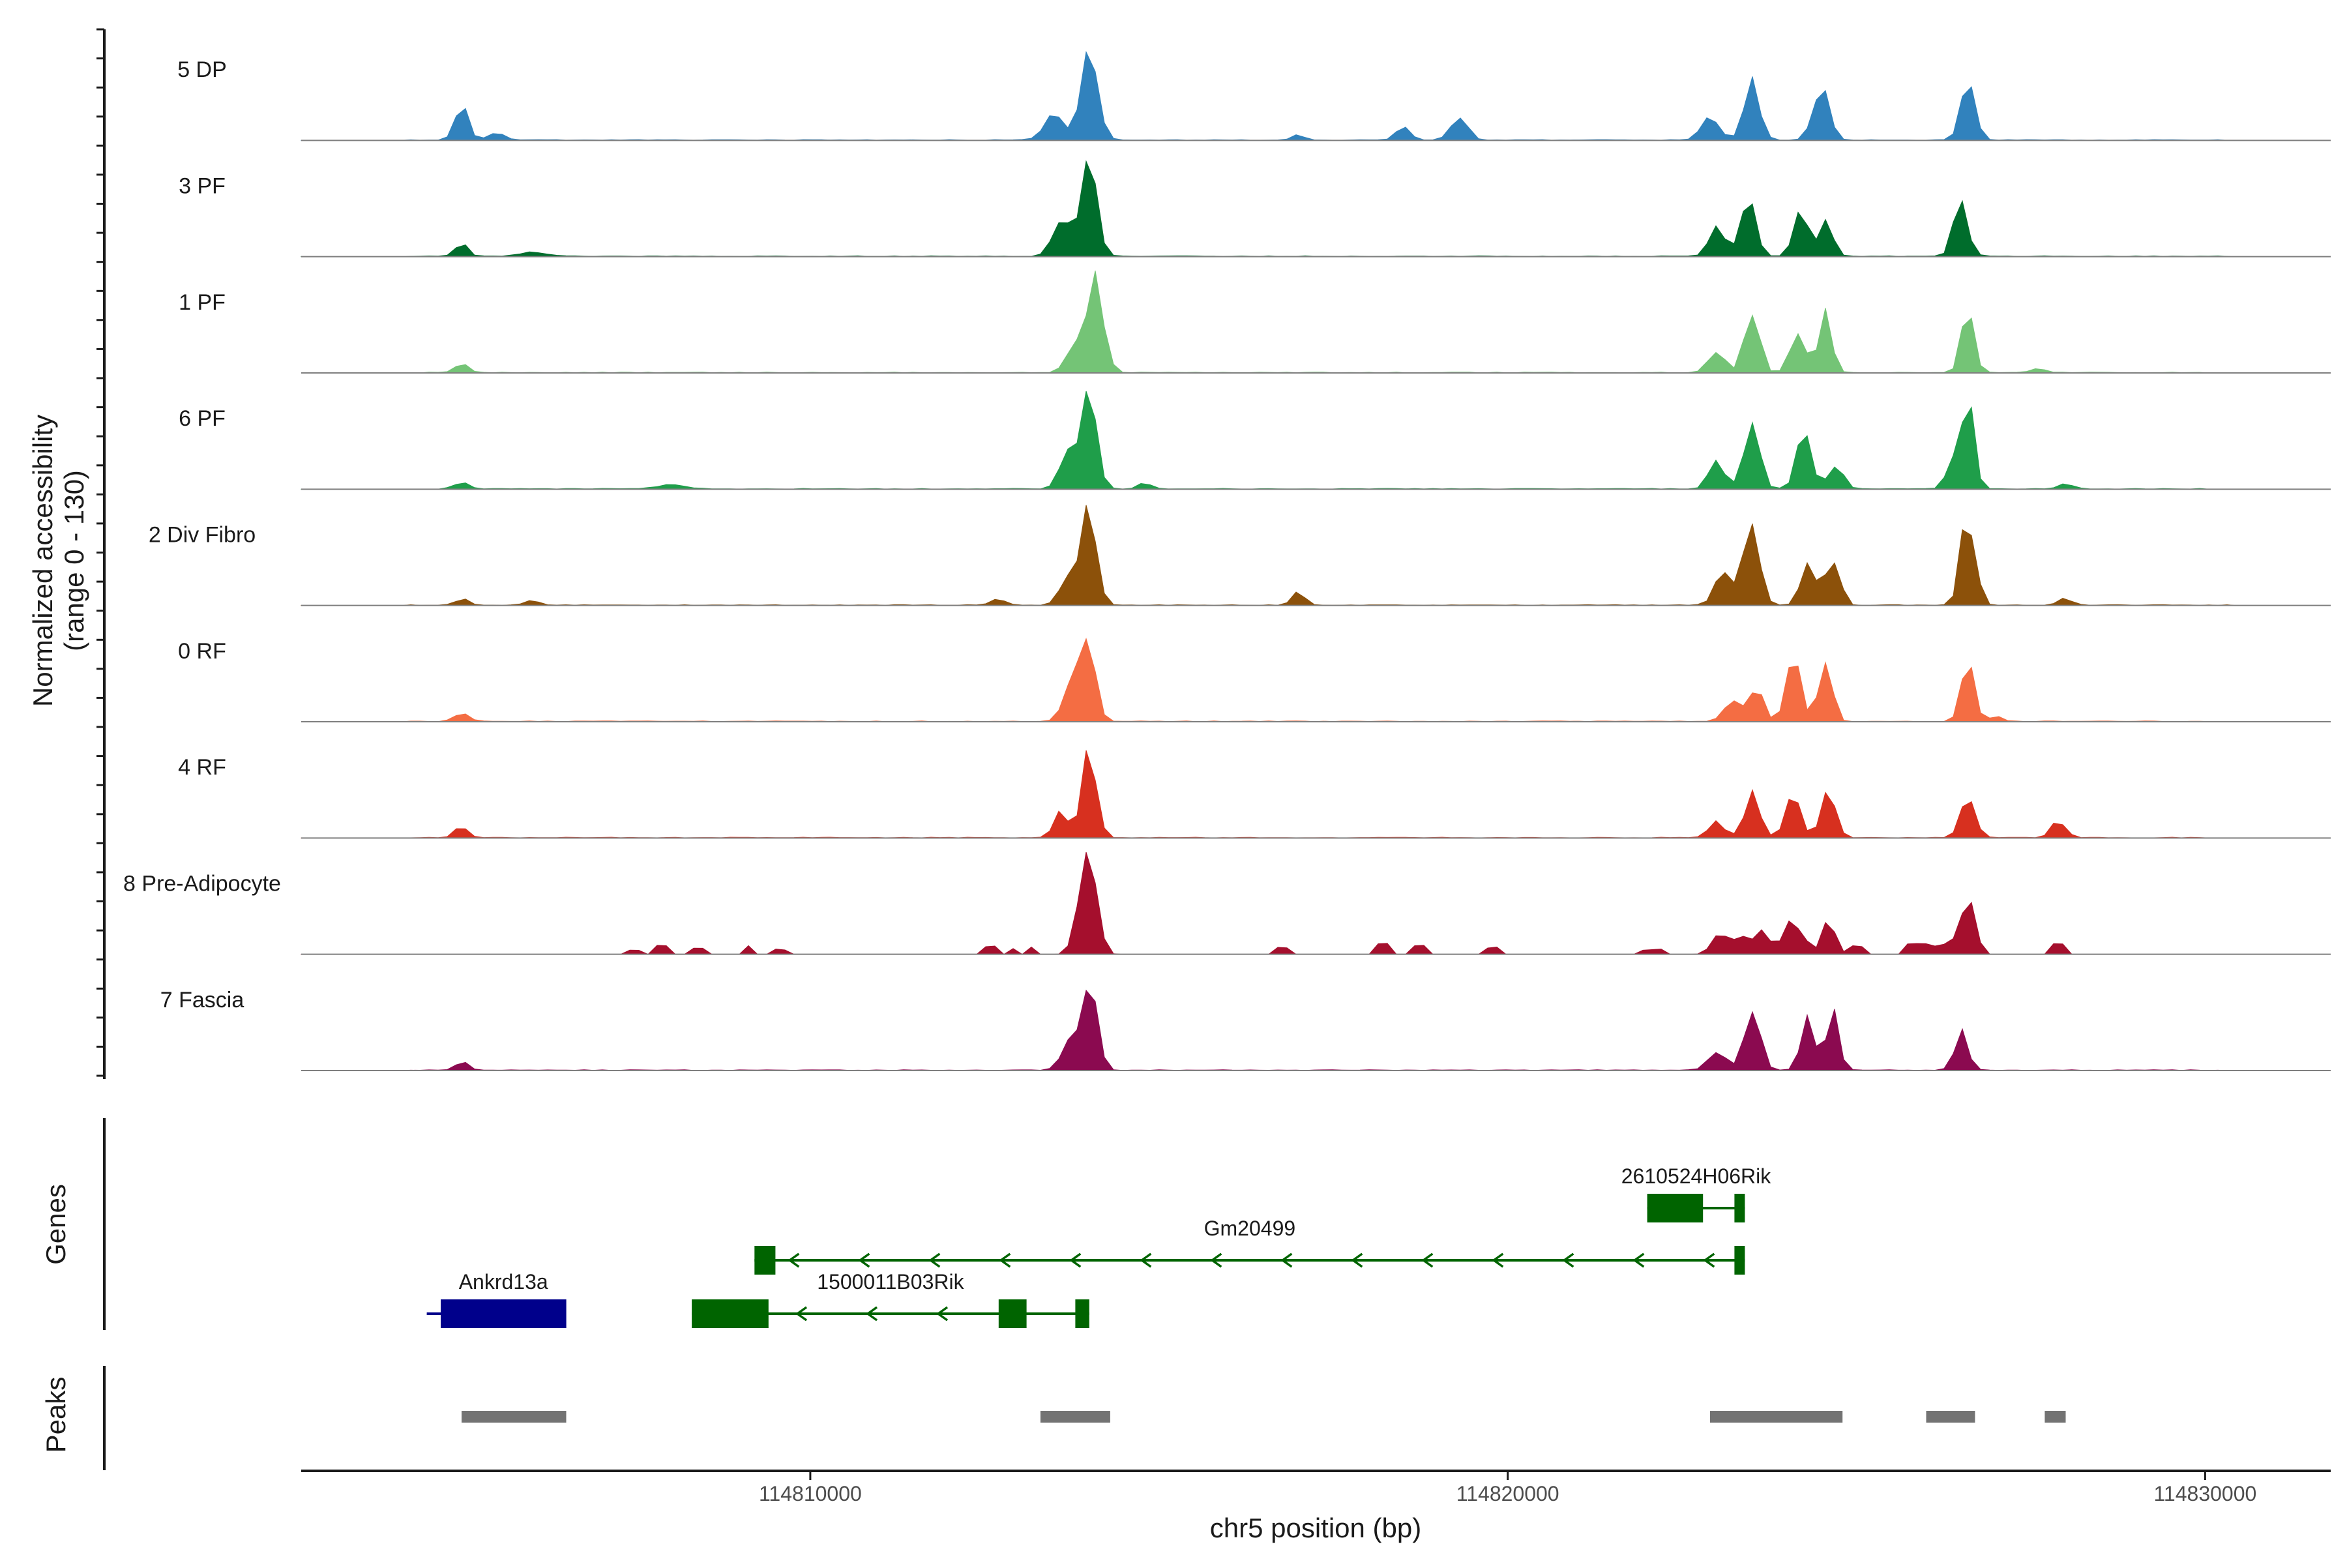 The image size is (2347, 1568). I want to click on peaks-title: Peaks, so click(55, 1415).